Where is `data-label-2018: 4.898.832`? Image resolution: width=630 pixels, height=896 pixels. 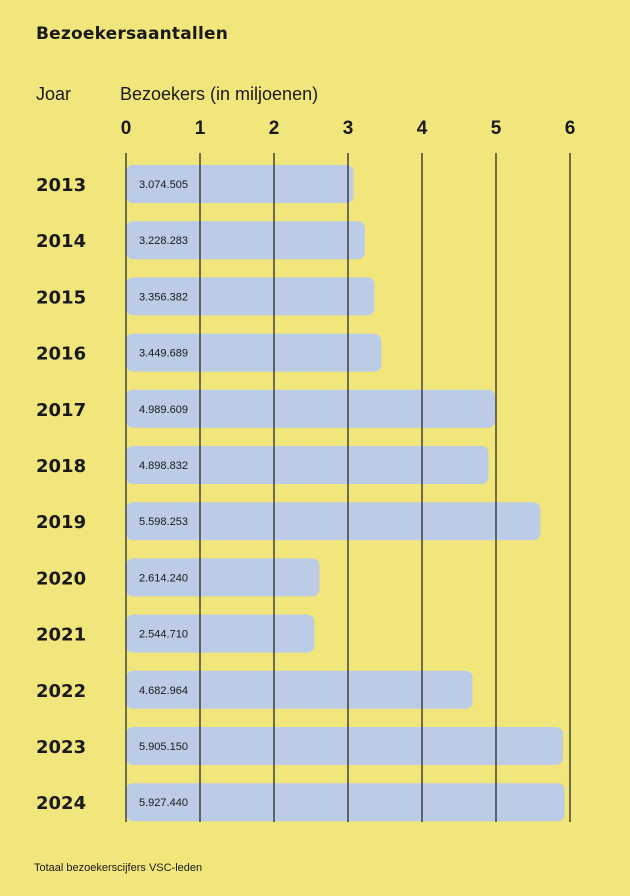 data-label-2018: 4.898.832 is located at coordinates (163, 466).